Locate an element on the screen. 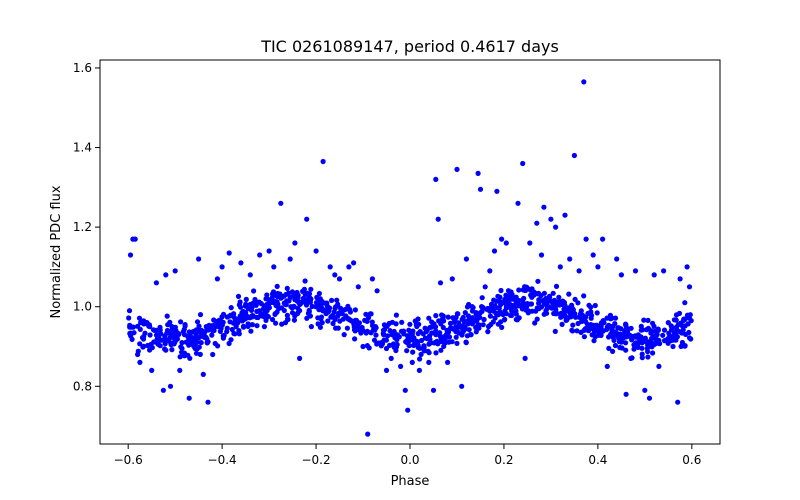  y-tick-label: 1.4 is located at coordinates (82, 148).